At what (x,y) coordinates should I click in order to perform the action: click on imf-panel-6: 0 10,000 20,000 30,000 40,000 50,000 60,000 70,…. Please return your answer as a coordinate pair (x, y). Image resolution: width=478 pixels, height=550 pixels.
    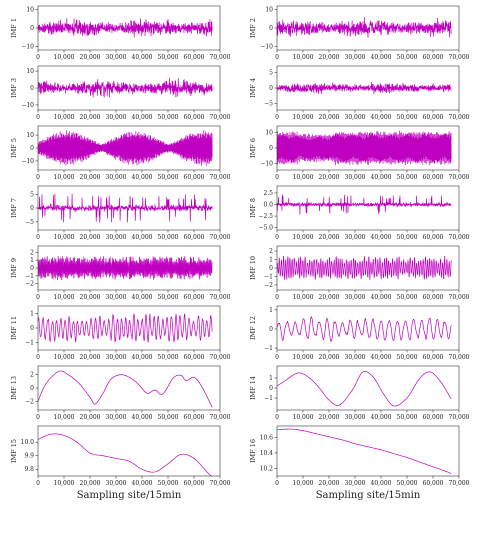
    Looking at the image, I should click on (359, 153).